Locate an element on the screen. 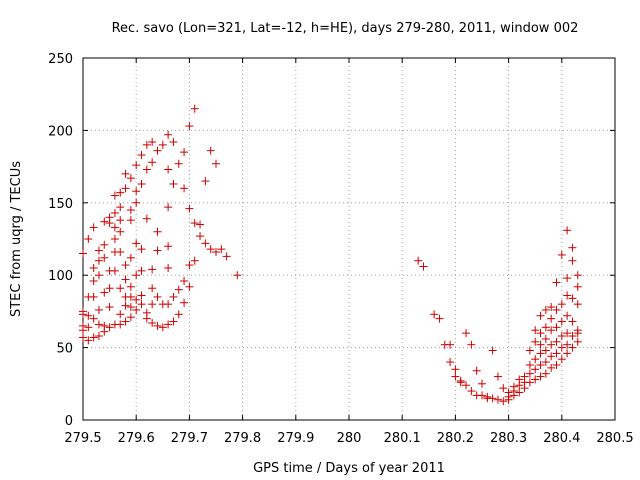 The width and height of the screenshot is (640, 480). y-tick-label: 150 is located at coordinates (60, 204).